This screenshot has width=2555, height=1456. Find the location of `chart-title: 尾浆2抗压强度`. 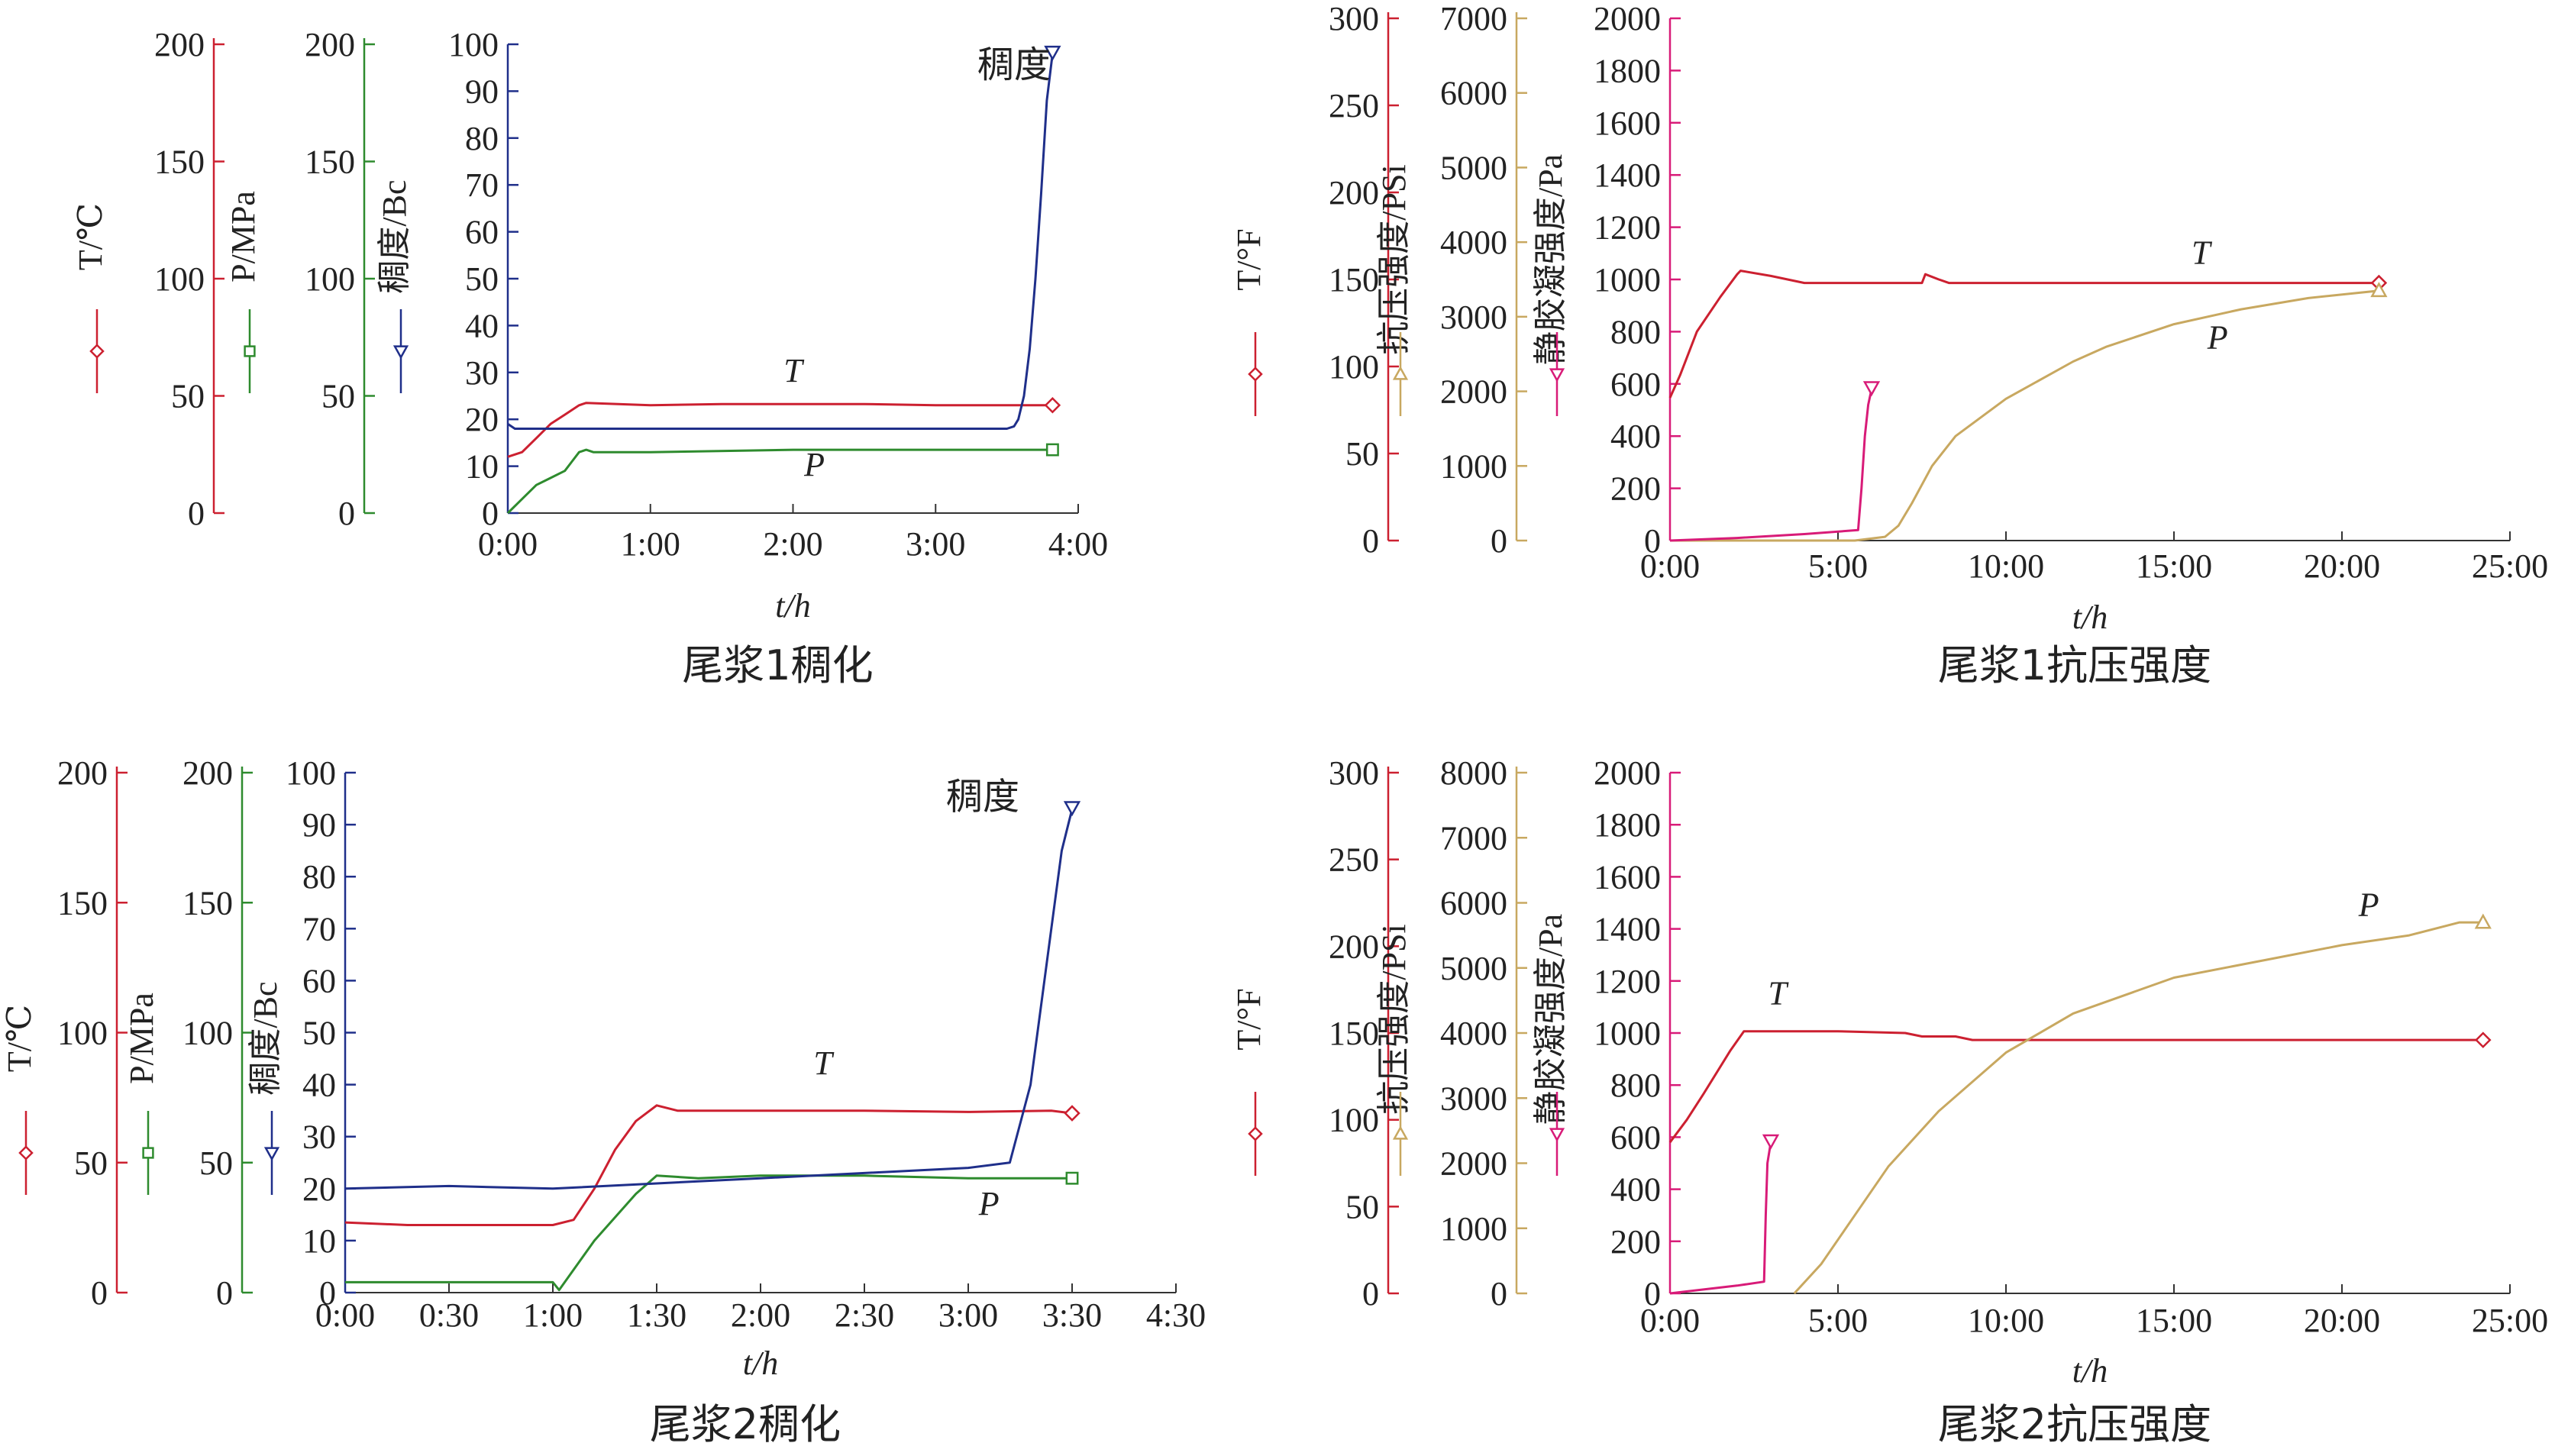

chart-title: 尾浆2抗压强度 is located at coordinates (2074, 1424).